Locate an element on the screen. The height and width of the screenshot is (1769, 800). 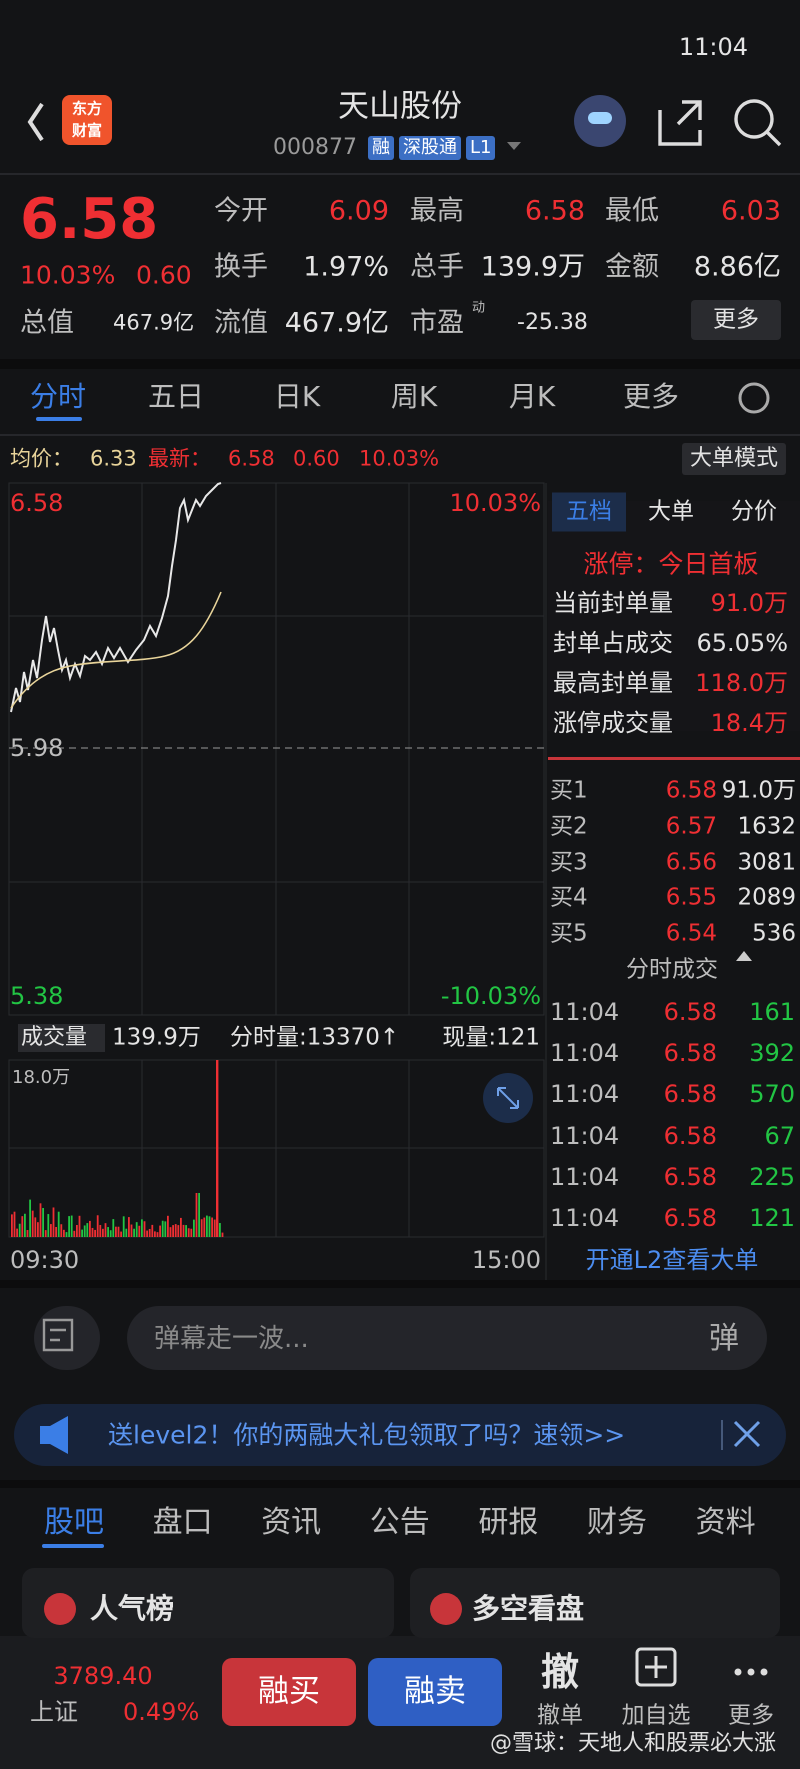
trade-volume: 392 is located at coordinates (772, 1053).